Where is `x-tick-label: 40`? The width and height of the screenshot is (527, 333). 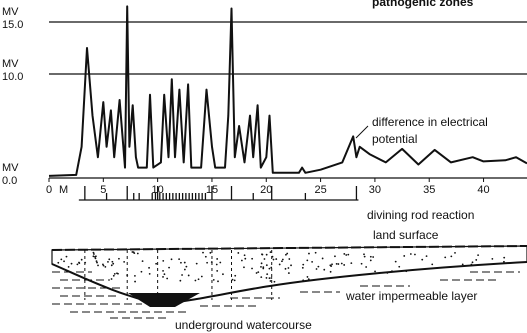
x-tick-label: 40 is located at coordinates (483, 190).